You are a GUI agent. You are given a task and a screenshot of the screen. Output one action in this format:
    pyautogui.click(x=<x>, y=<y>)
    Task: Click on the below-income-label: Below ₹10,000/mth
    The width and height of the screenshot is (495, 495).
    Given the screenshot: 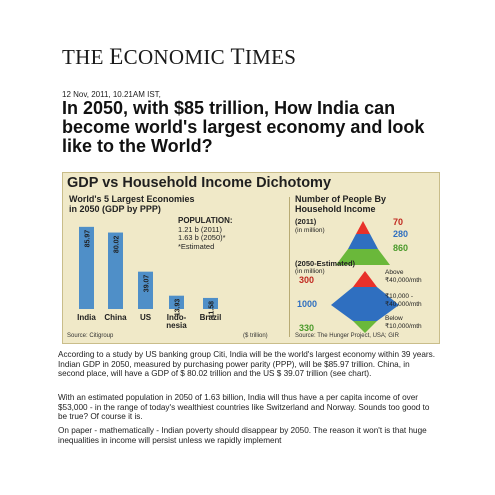 What is the action you would take?
    pyautogui.click(x=403, y=322)
    